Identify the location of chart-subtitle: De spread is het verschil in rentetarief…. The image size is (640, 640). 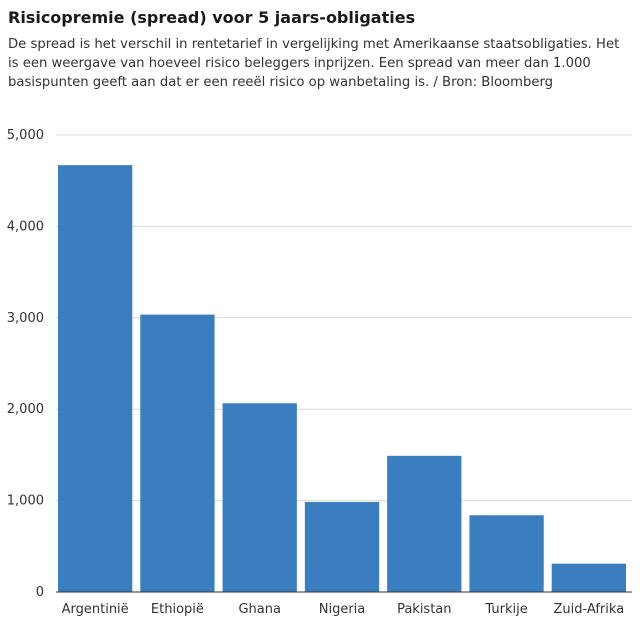
(314, 63).